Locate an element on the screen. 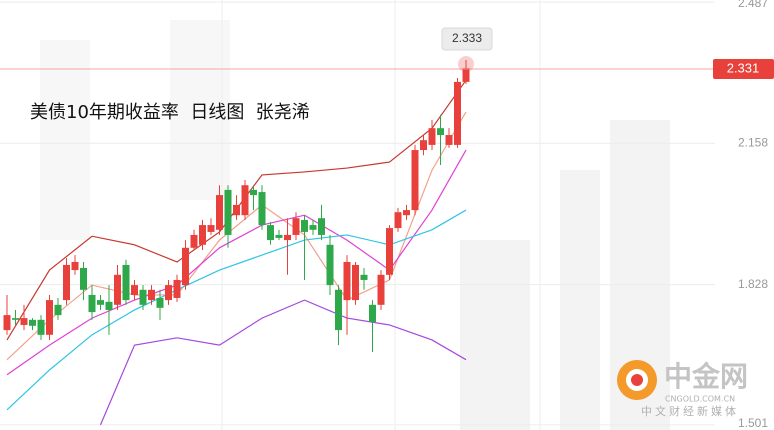 This screenshot has width=774, height=430. high-label-box is located at coordinates (467, 39).